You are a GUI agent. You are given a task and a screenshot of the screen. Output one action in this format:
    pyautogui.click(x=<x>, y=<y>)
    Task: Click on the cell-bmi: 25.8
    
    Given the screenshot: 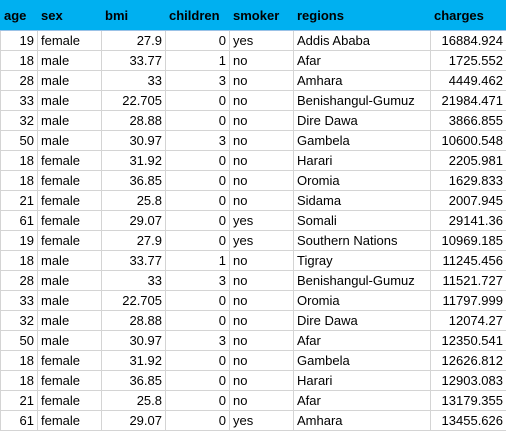 What is the action you would take?
    pyautogui.click(x=134, y=401)
    